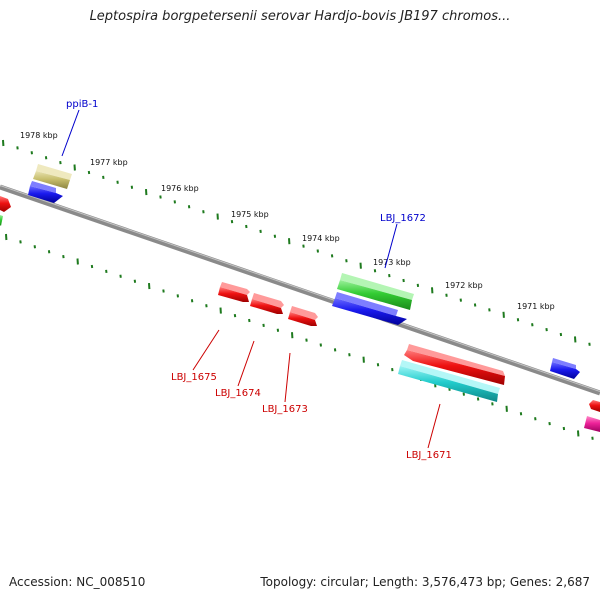 The width and height of the screenshot is (600, 600). Describe the element at coordinates (194, 377) in the screenshot. I see `gene-label-LBJ_1675: LBJ_1675` at that location.